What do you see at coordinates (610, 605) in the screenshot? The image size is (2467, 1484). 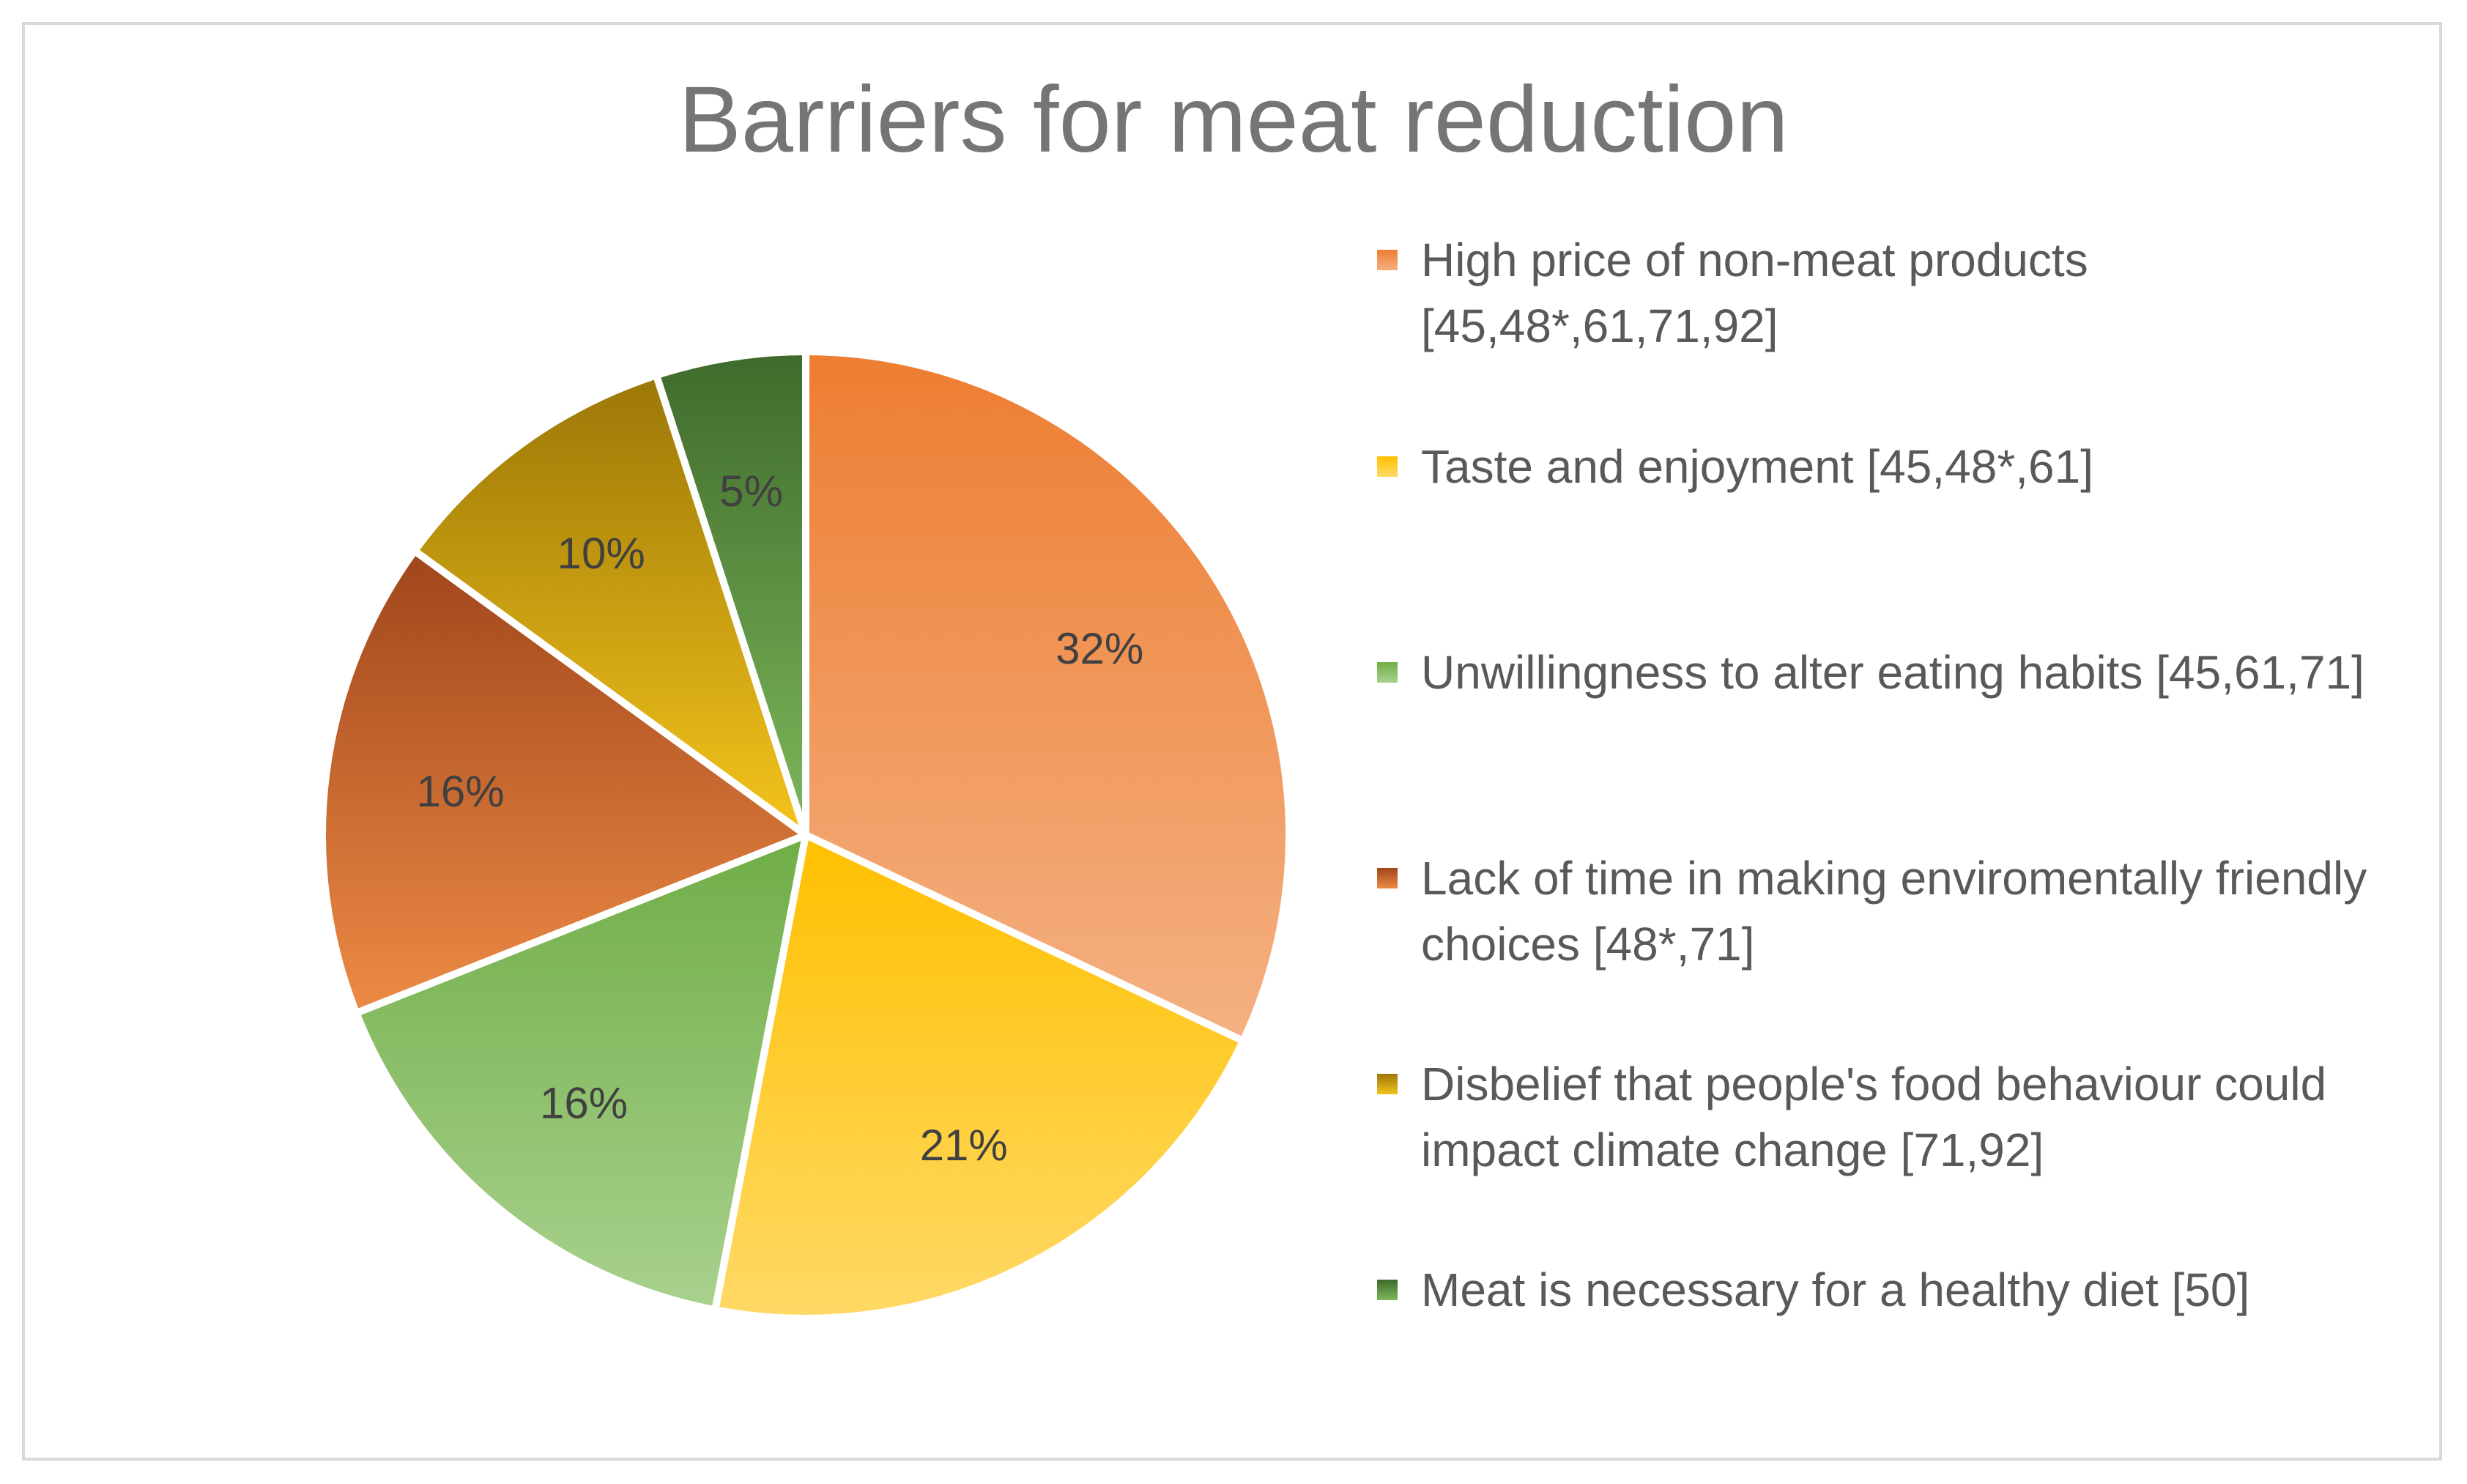 I see `pie-slice-disbelief` at bounding box center [610, 605].